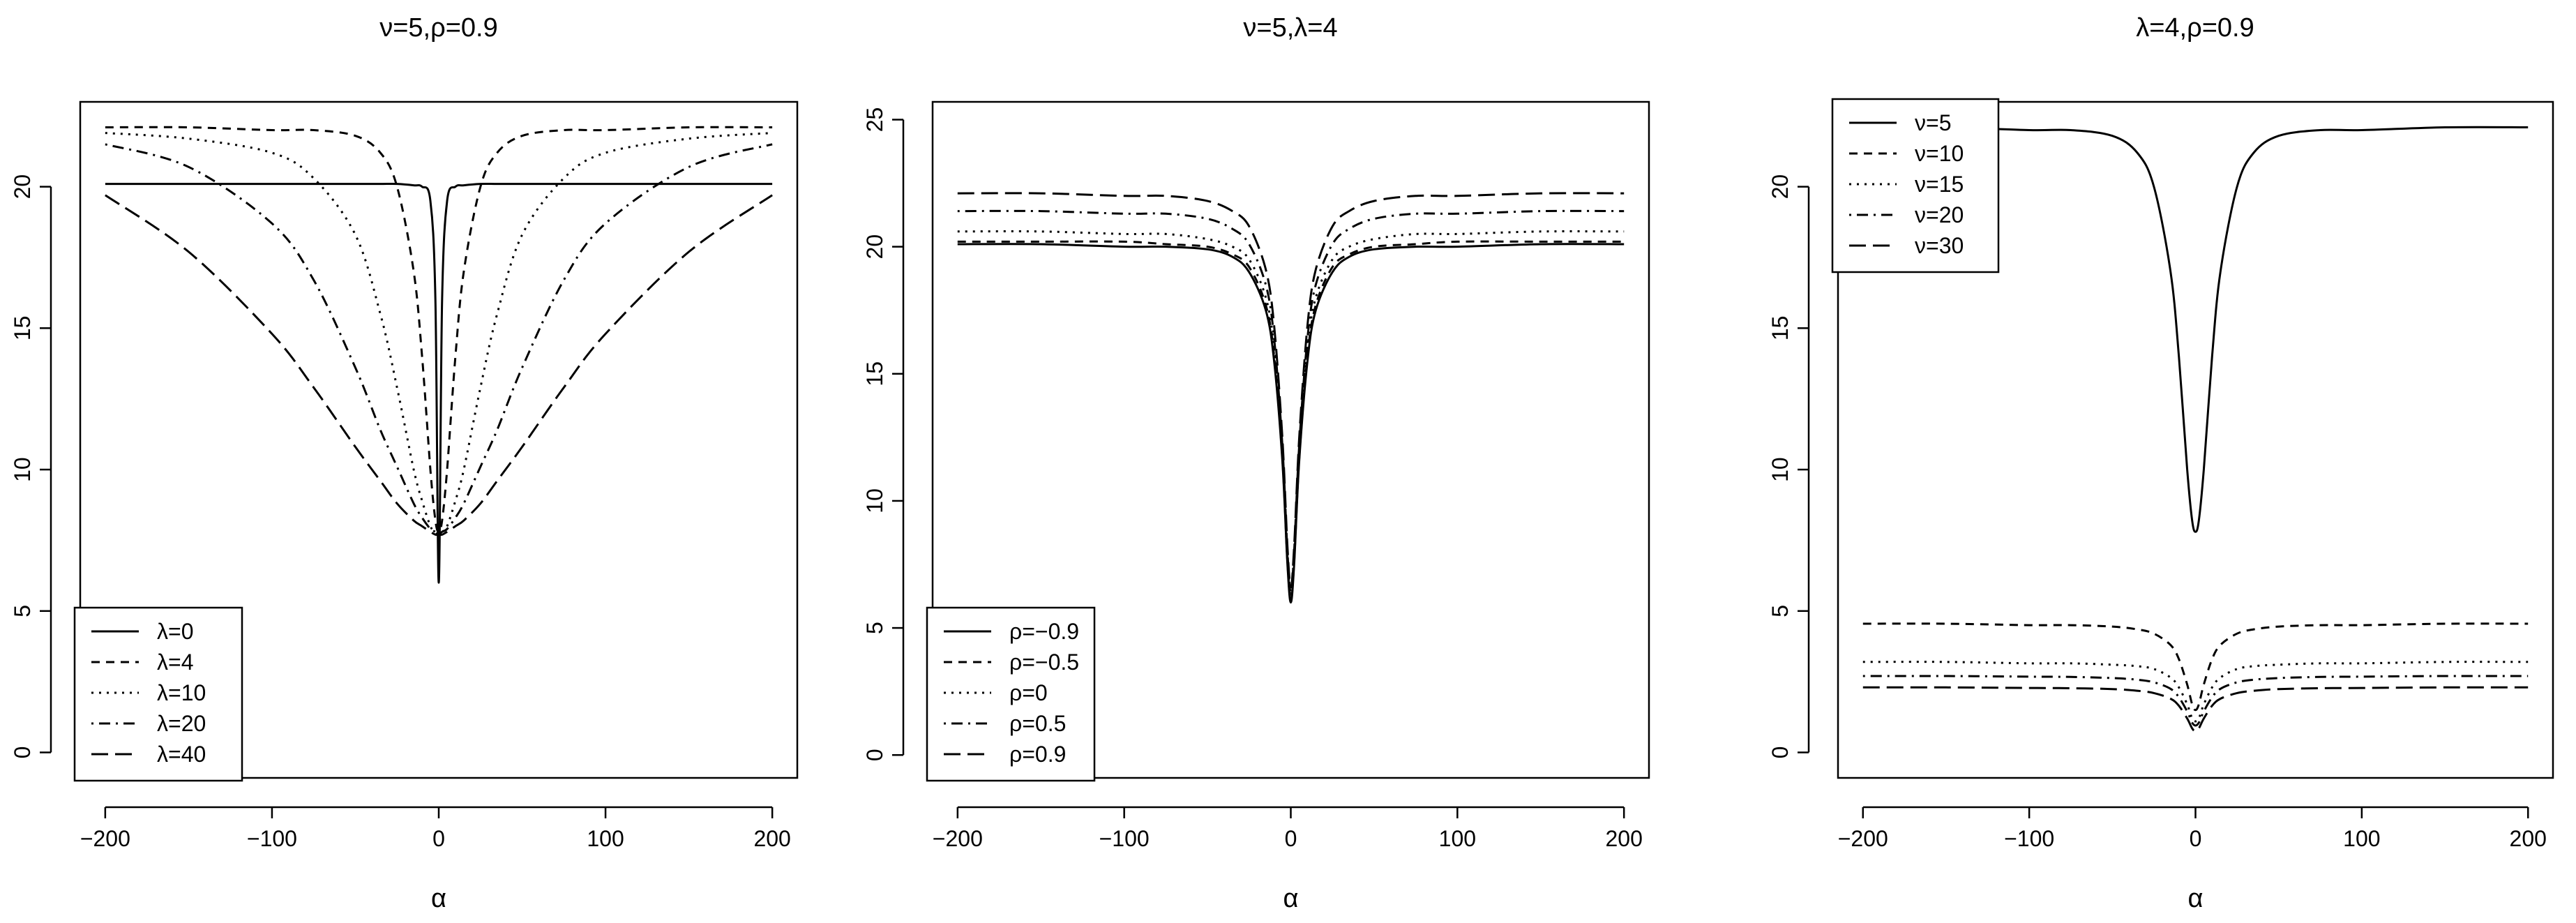 This screenshot has width=2576, height=923. What do you see at coordinates (1028, 692) in the screenshot?
I see `legend-entry: ρ=0` at bounding box center [1028, 692].